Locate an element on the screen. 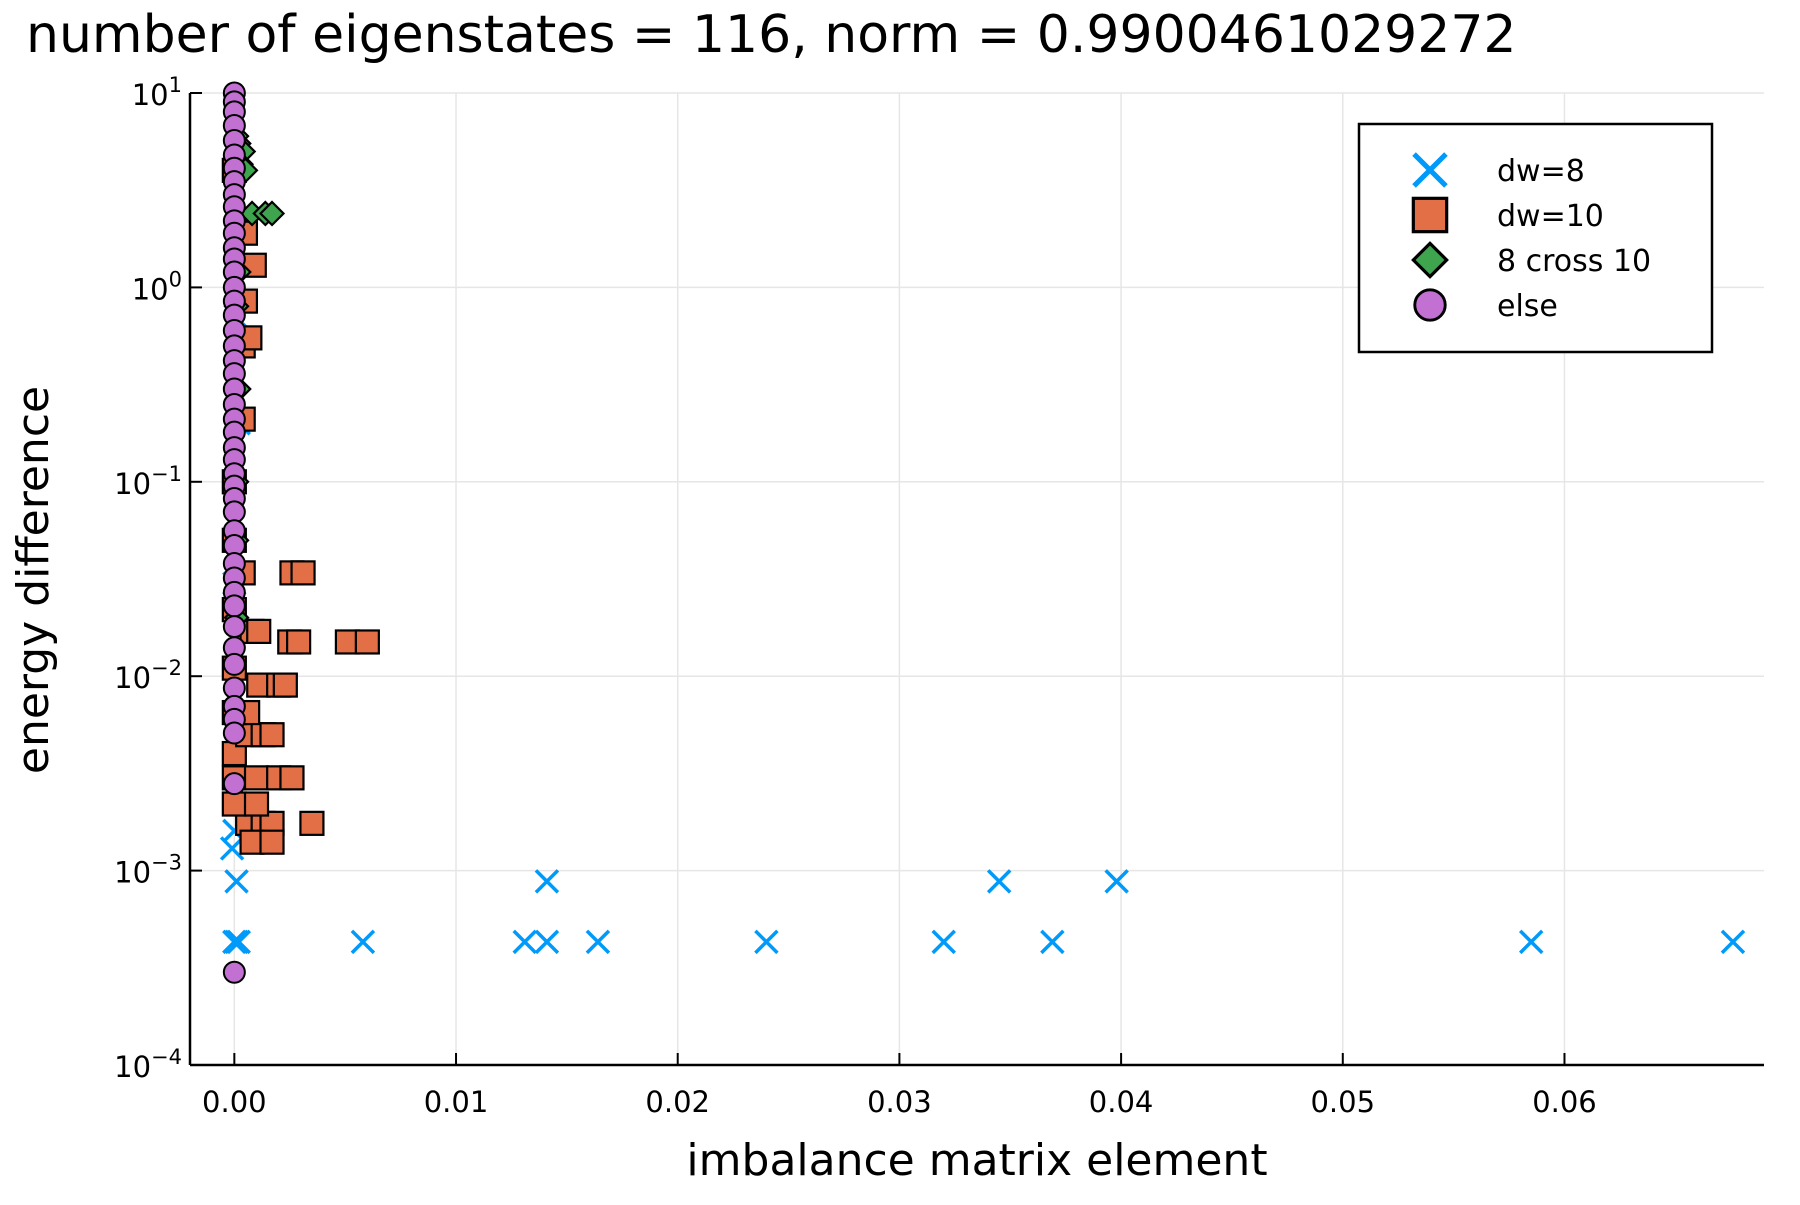  y-tick-label-0: 10⁻⁴ is located at coordinates (148, 1064).